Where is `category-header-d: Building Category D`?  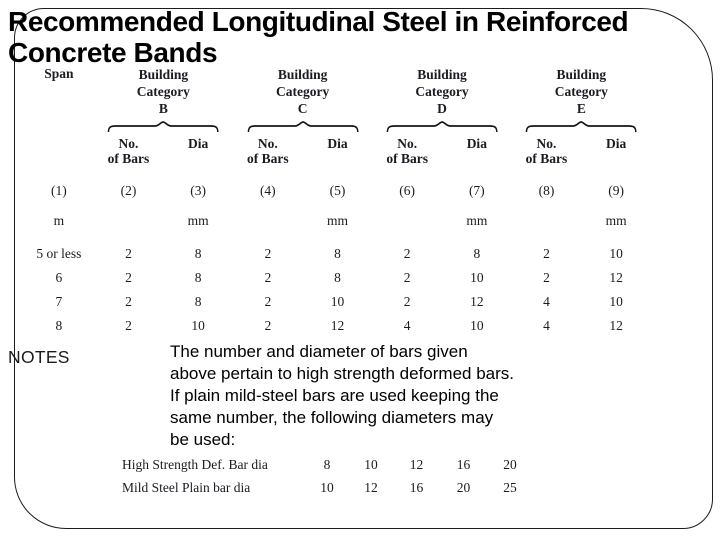 category-header-d: Building Category D is located at coordinates (441, 91).